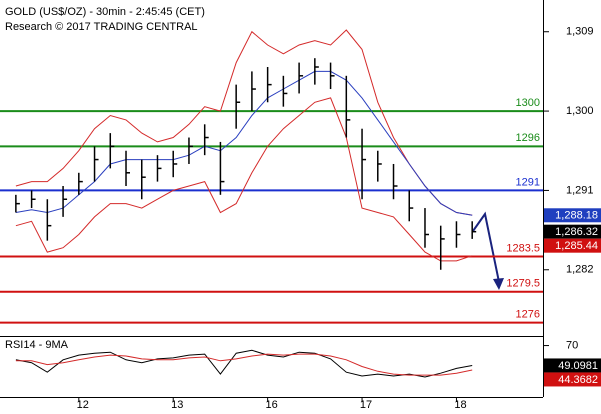 Image resolution: width=601 pixels, height=414 pixels. What do you see at coordinates (105, 12) in the screenshot?
I see `chart-title: GOLD (US$/OZ) - 30min - 2:45:45 (CET)` at bounding box center [105, 12].